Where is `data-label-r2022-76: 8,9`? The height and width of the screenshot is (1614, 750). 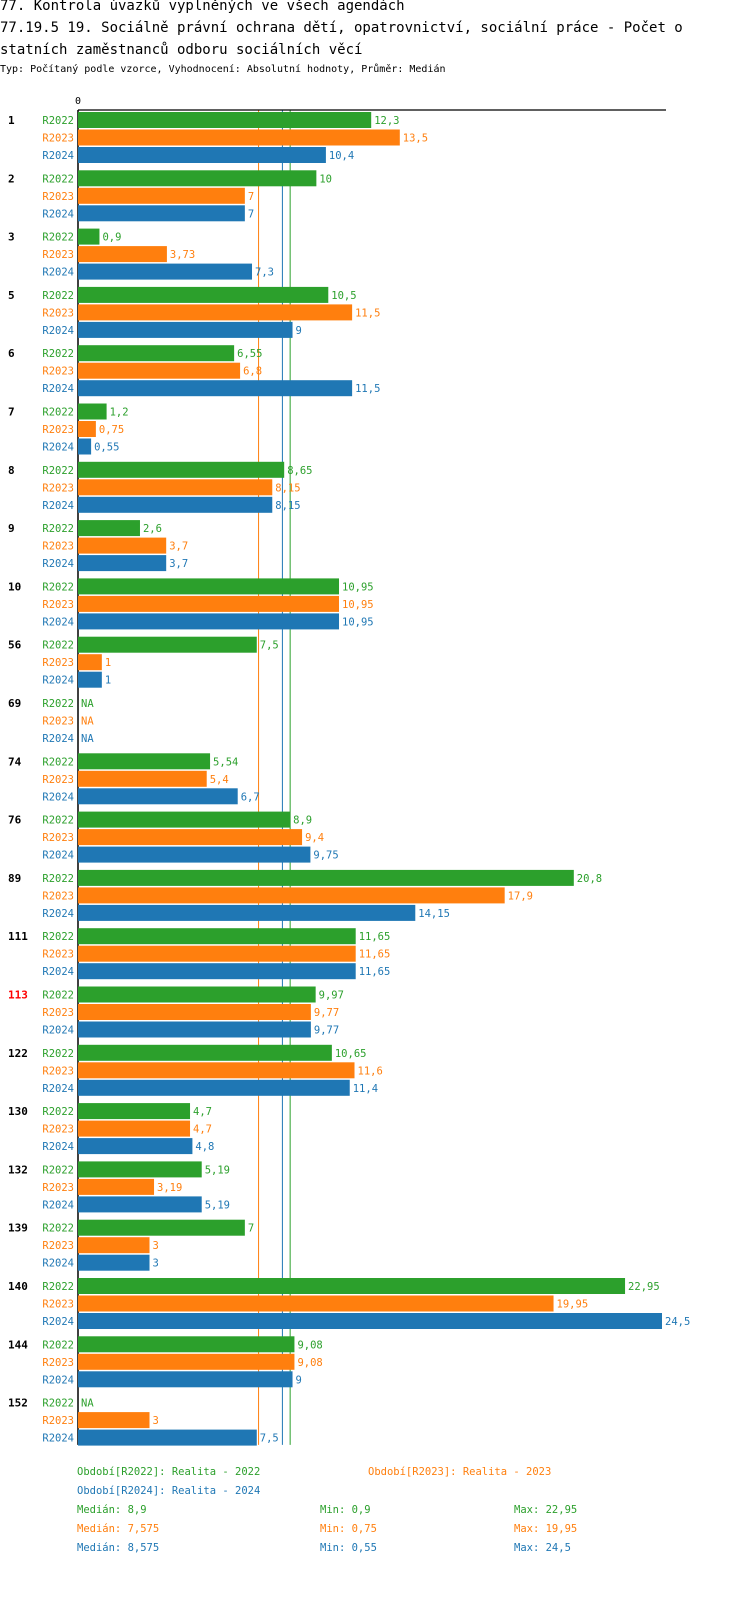
data-label-r2022-76: 8,9 is located at coordinates (302, 821).